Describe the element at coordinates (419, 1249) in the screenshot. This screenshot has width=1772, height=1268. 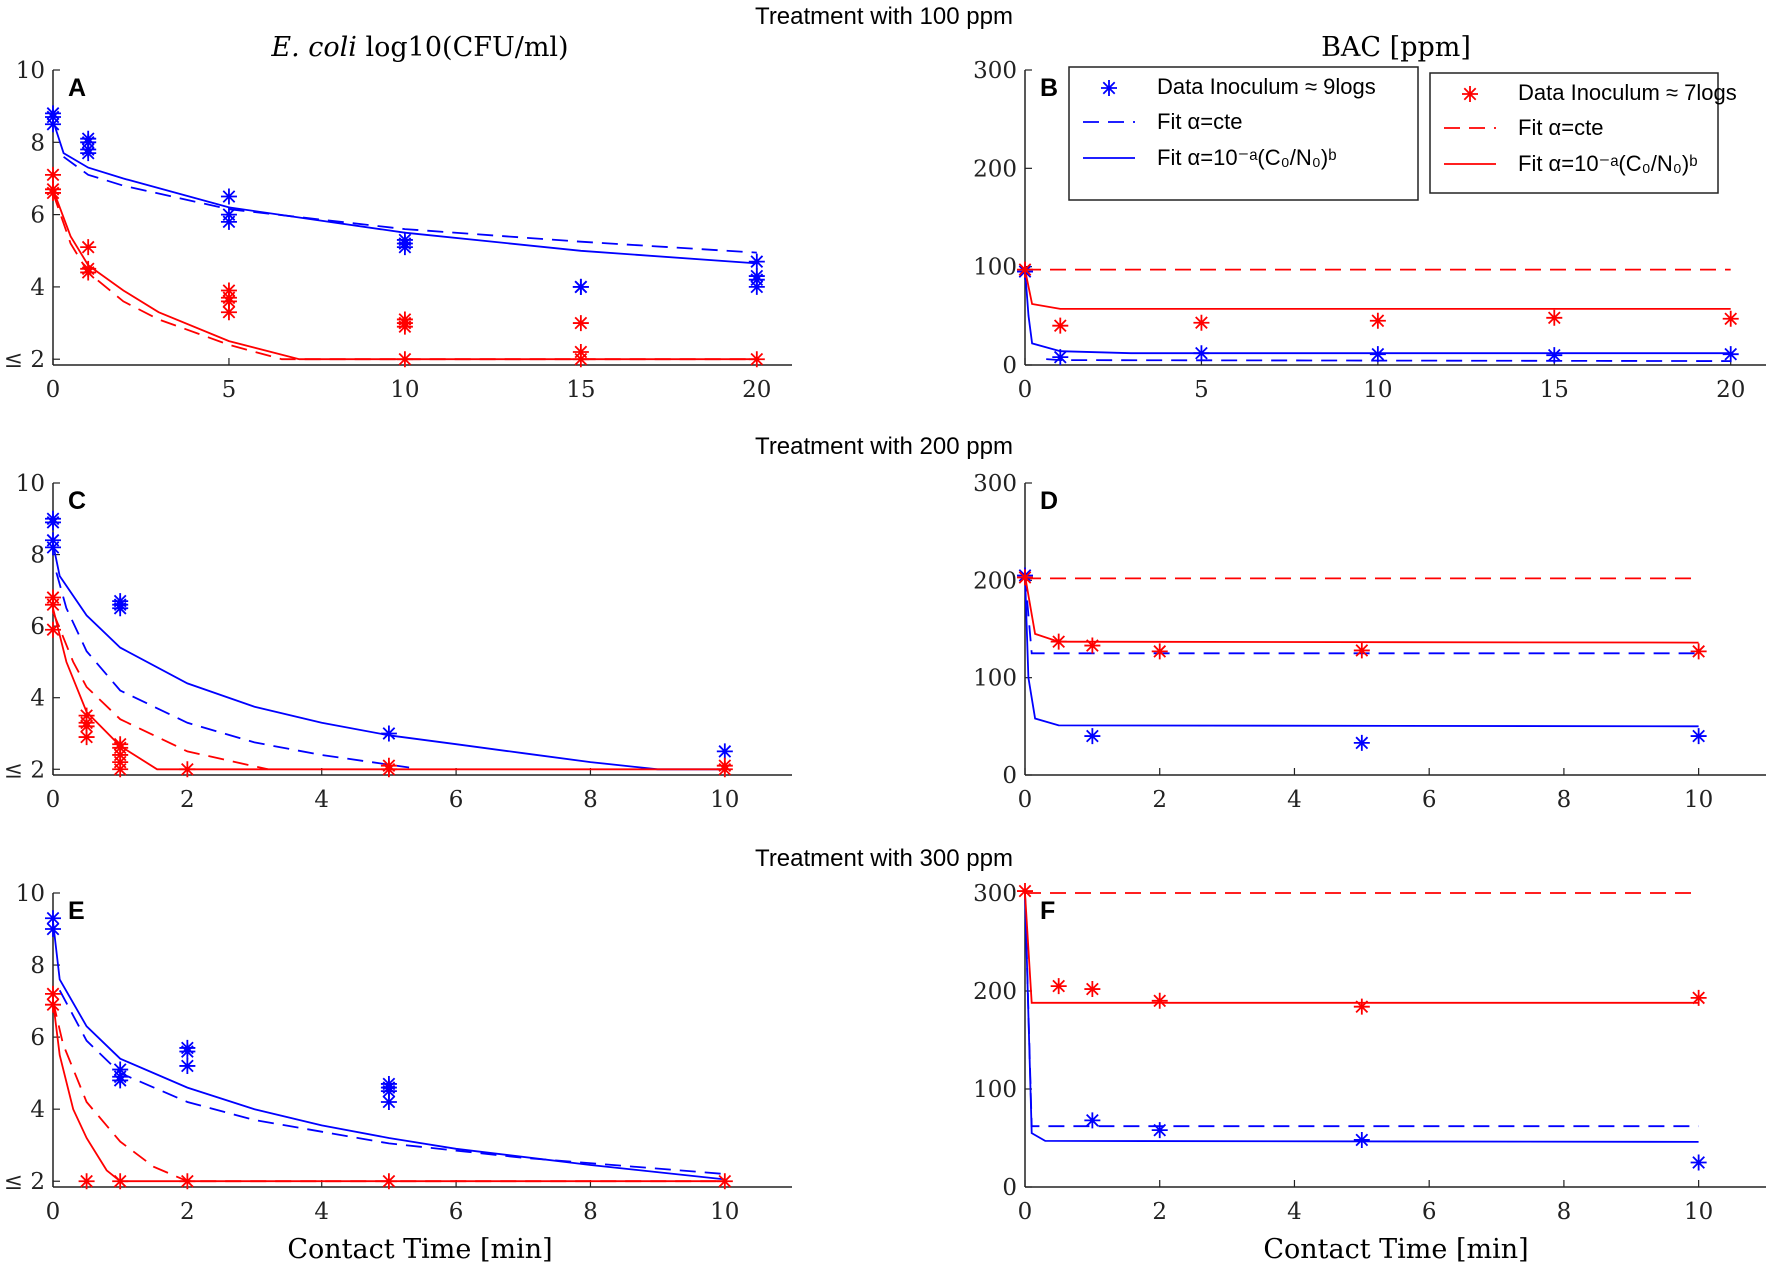
I see `x-axis-label-left: Contact Time [min]` at that location.